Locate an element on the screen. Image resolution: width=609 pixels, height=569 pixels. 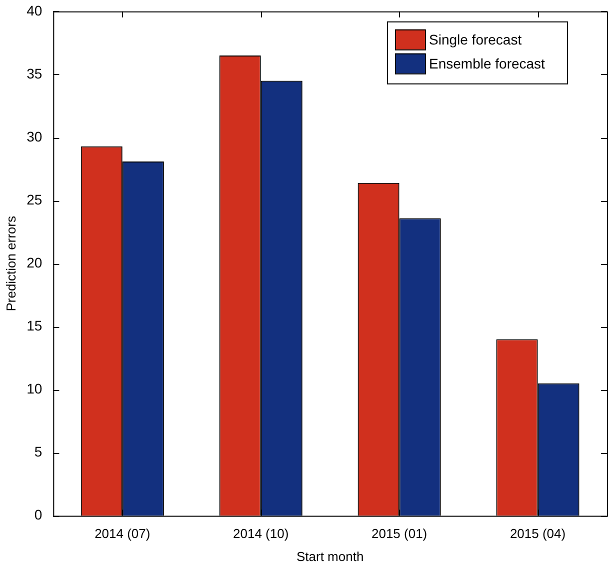
y-axis-title: Prediction errors is located at coordinates (10, 263).